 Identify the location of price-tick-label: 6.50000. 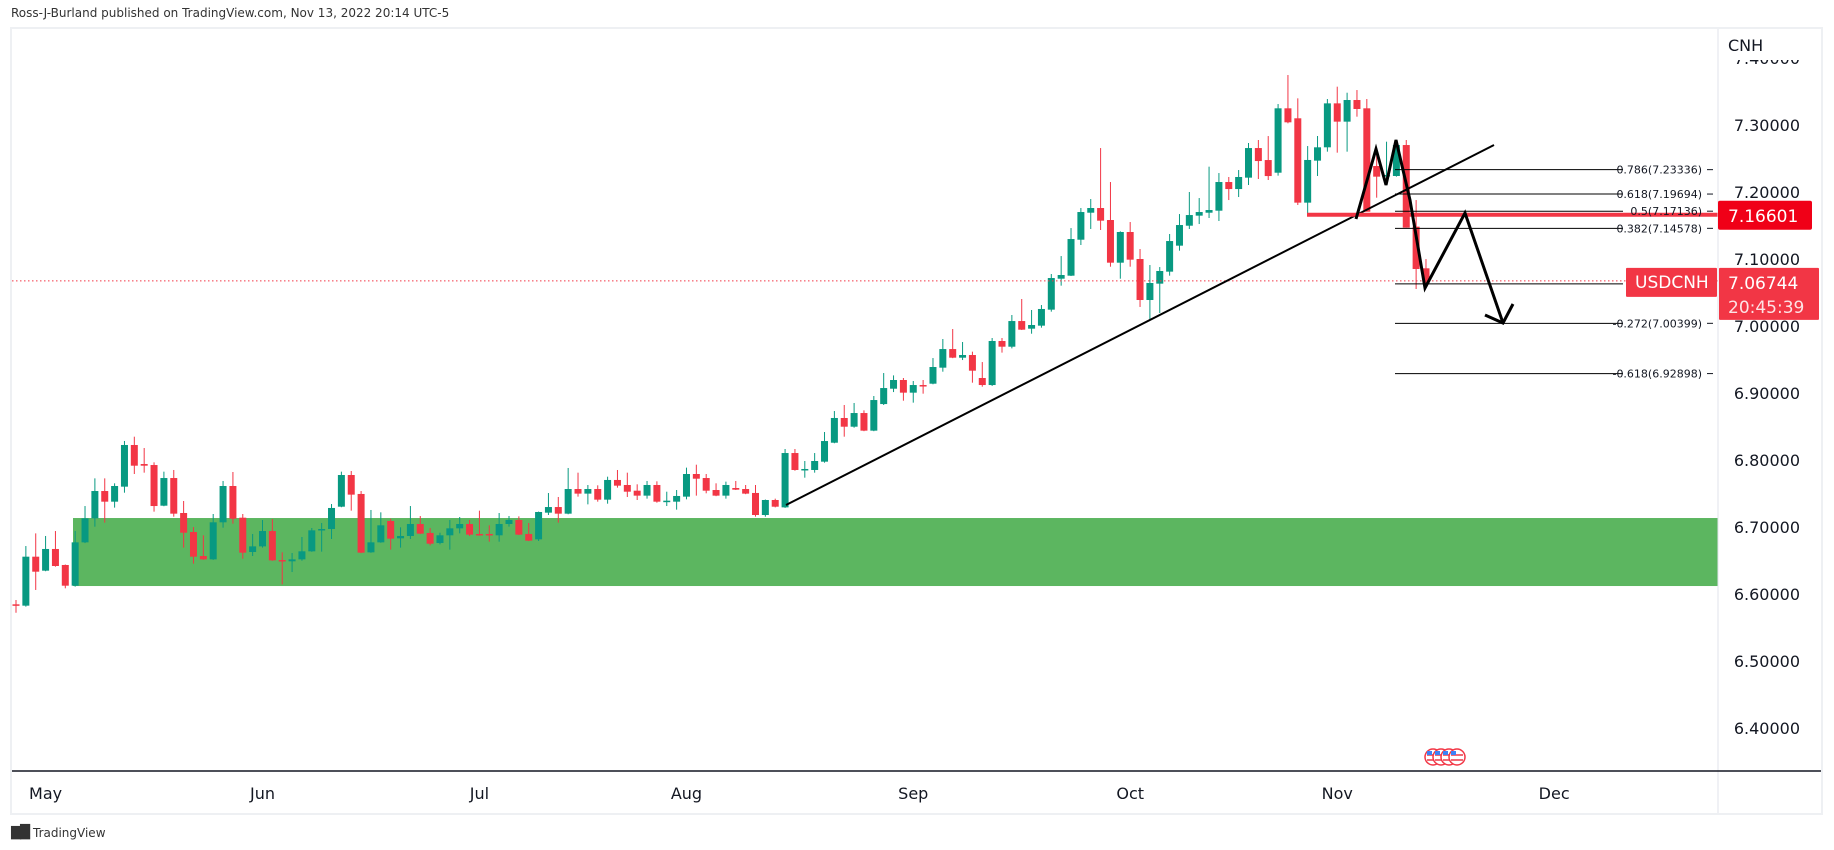
(1767, 661).